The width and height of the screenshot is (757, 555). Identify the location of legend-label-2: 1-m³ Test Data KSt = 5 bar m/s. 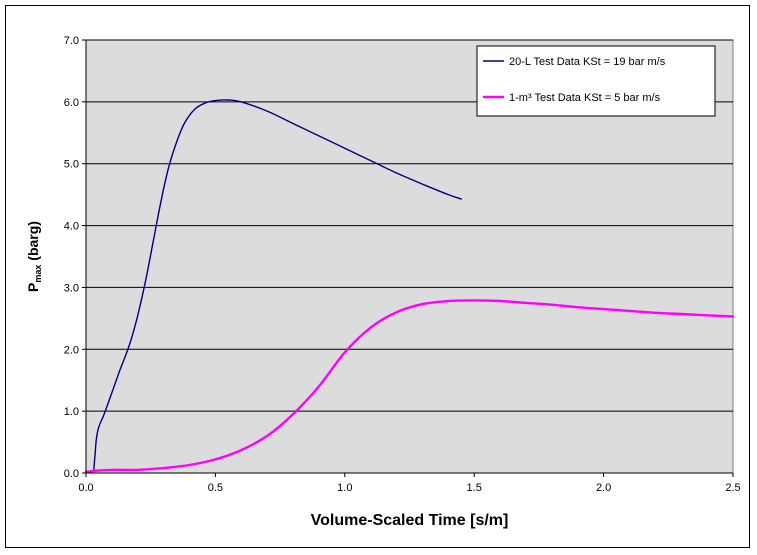
(585, 98).